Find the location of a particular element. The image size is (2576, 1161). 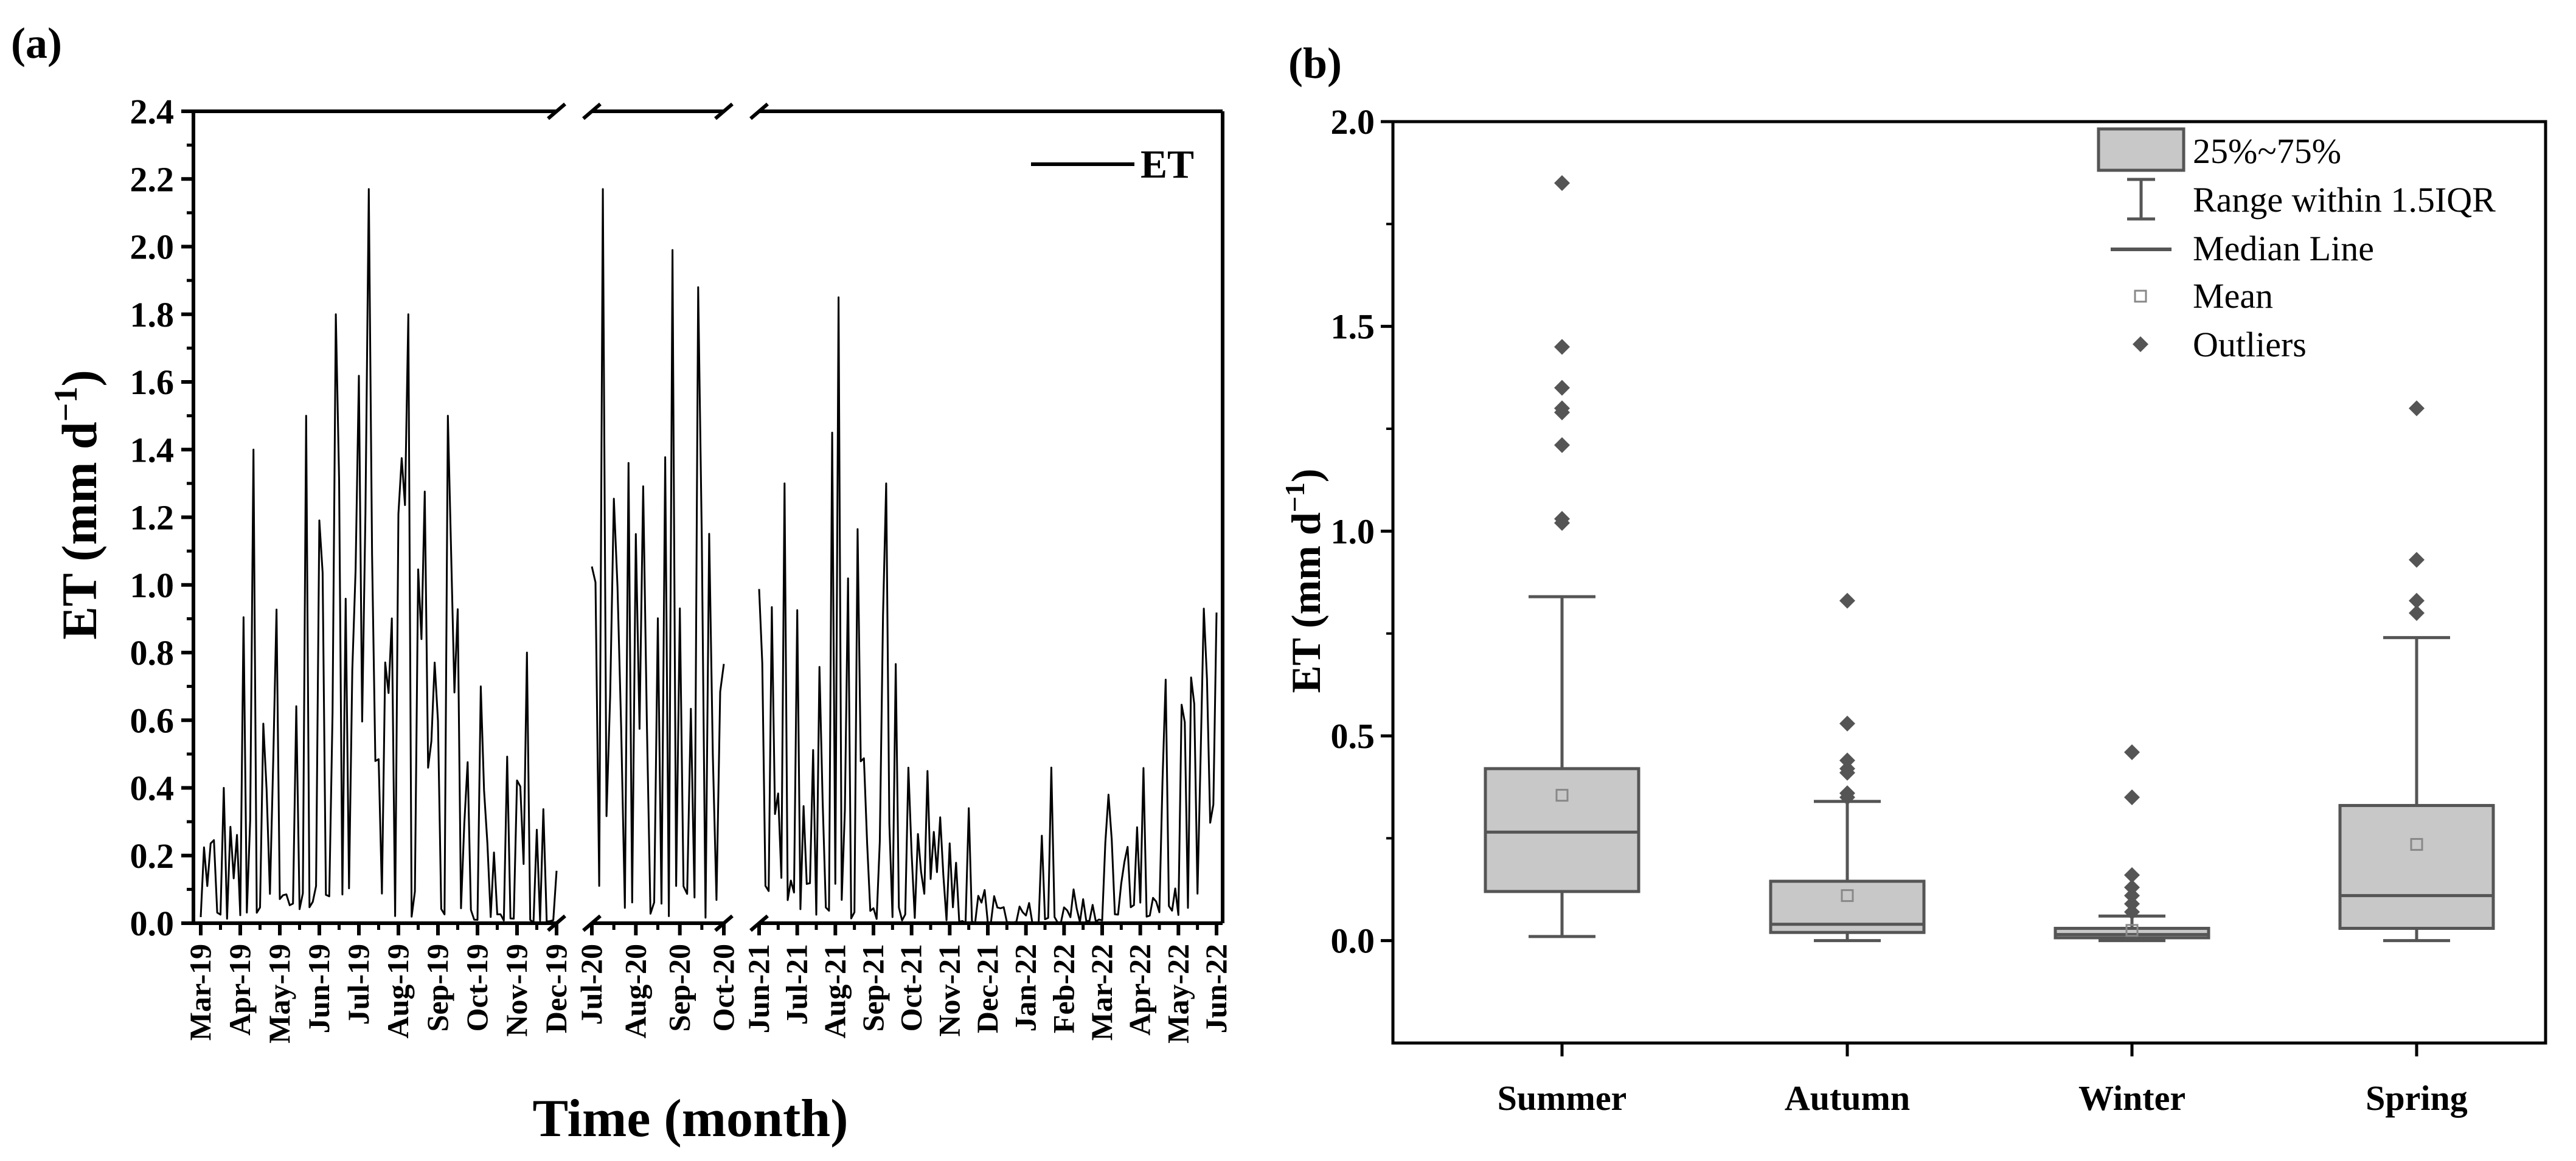

panel-a-x-tick-label: Nov-21 is located at coordinates (949, 990).